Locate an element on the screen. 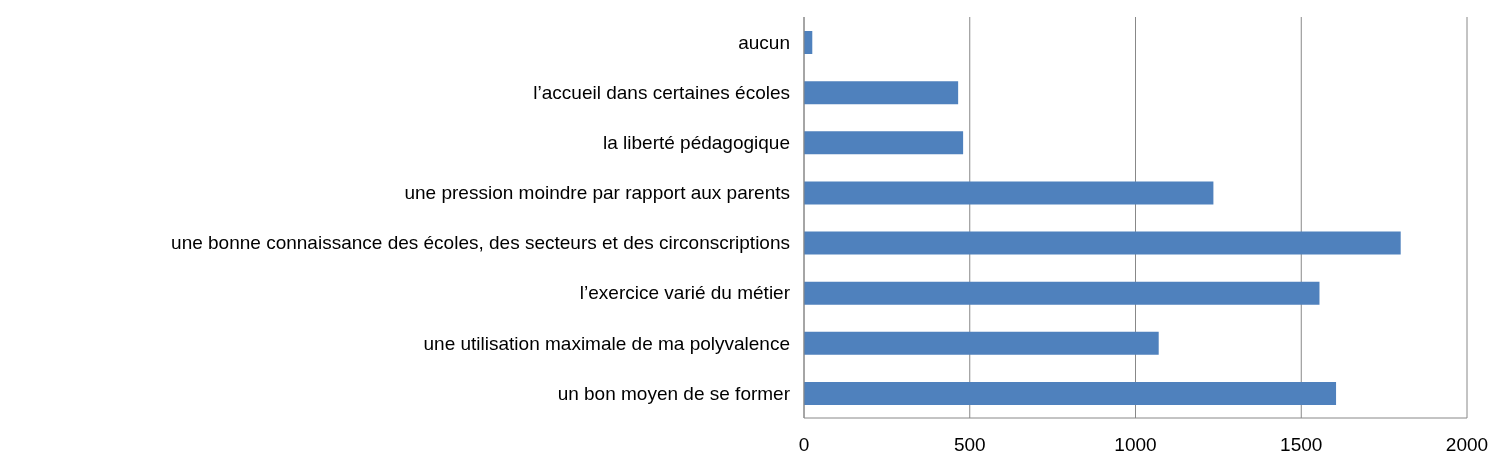 This screenshot has width=1510, height=466. y-tick-label: une bonne connaissance des écoles, des secteurs et des circonscriptions is located at coordinates (480, 243).